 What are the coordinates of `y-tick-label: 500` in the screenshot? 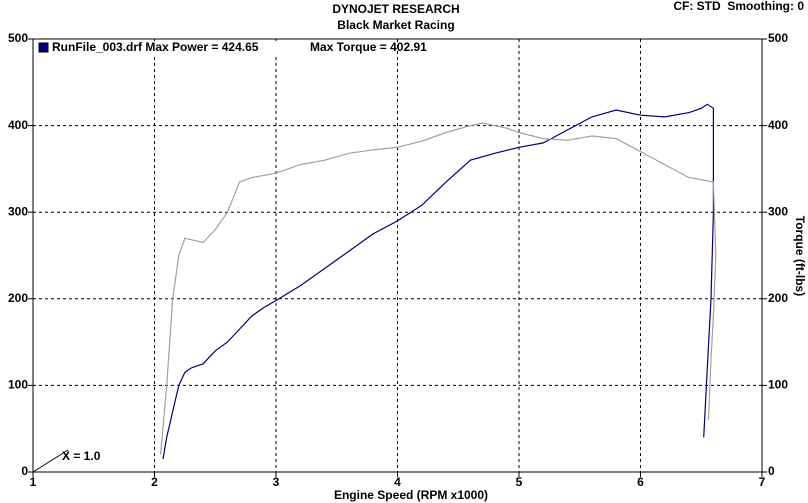 It's located at (18, 38).